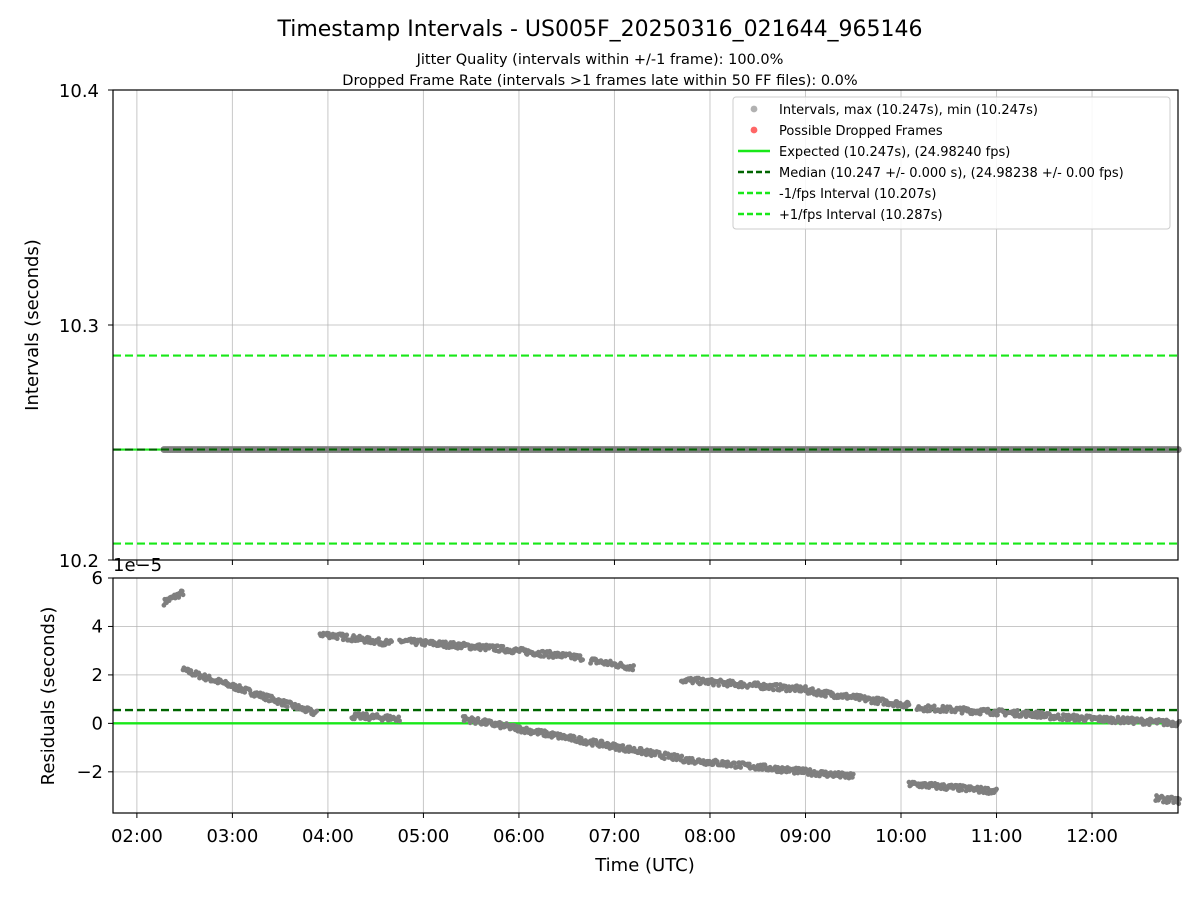  What do you see at coordinates (806, 836) in the screenshot?
I see `x-tick-label: 09:00` at bounding box center [806, 836].